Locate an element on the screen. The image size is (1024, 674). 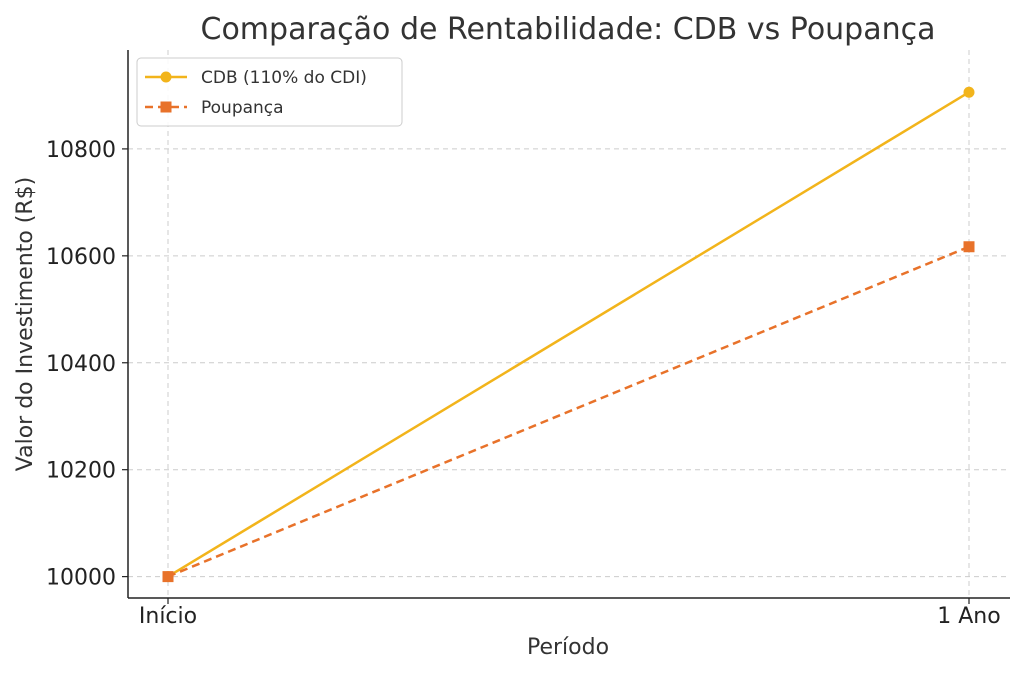
legend-marker-poupanca is located at coordinates (166, 107).